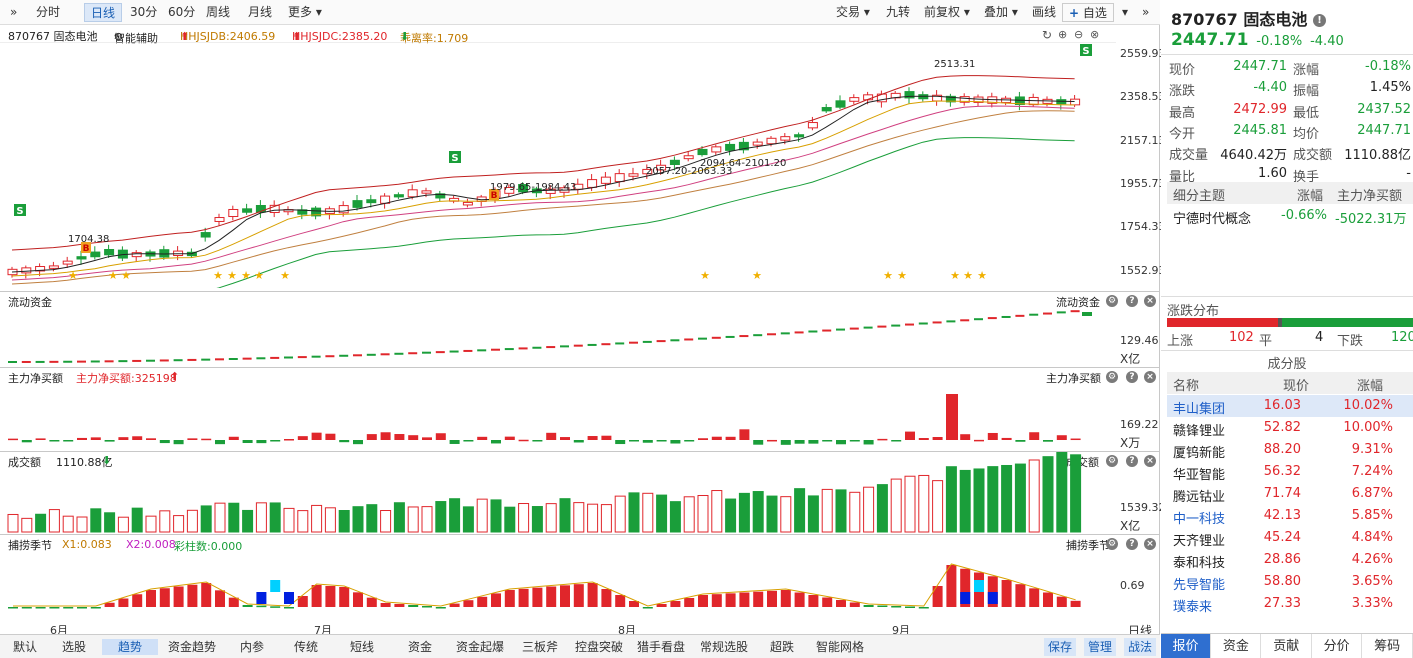  Describe the element at coordinates (1290, 216) in the screenshot. I see `theme-row: 宁德时代概念 -0.66% -5022.31万` at that location.